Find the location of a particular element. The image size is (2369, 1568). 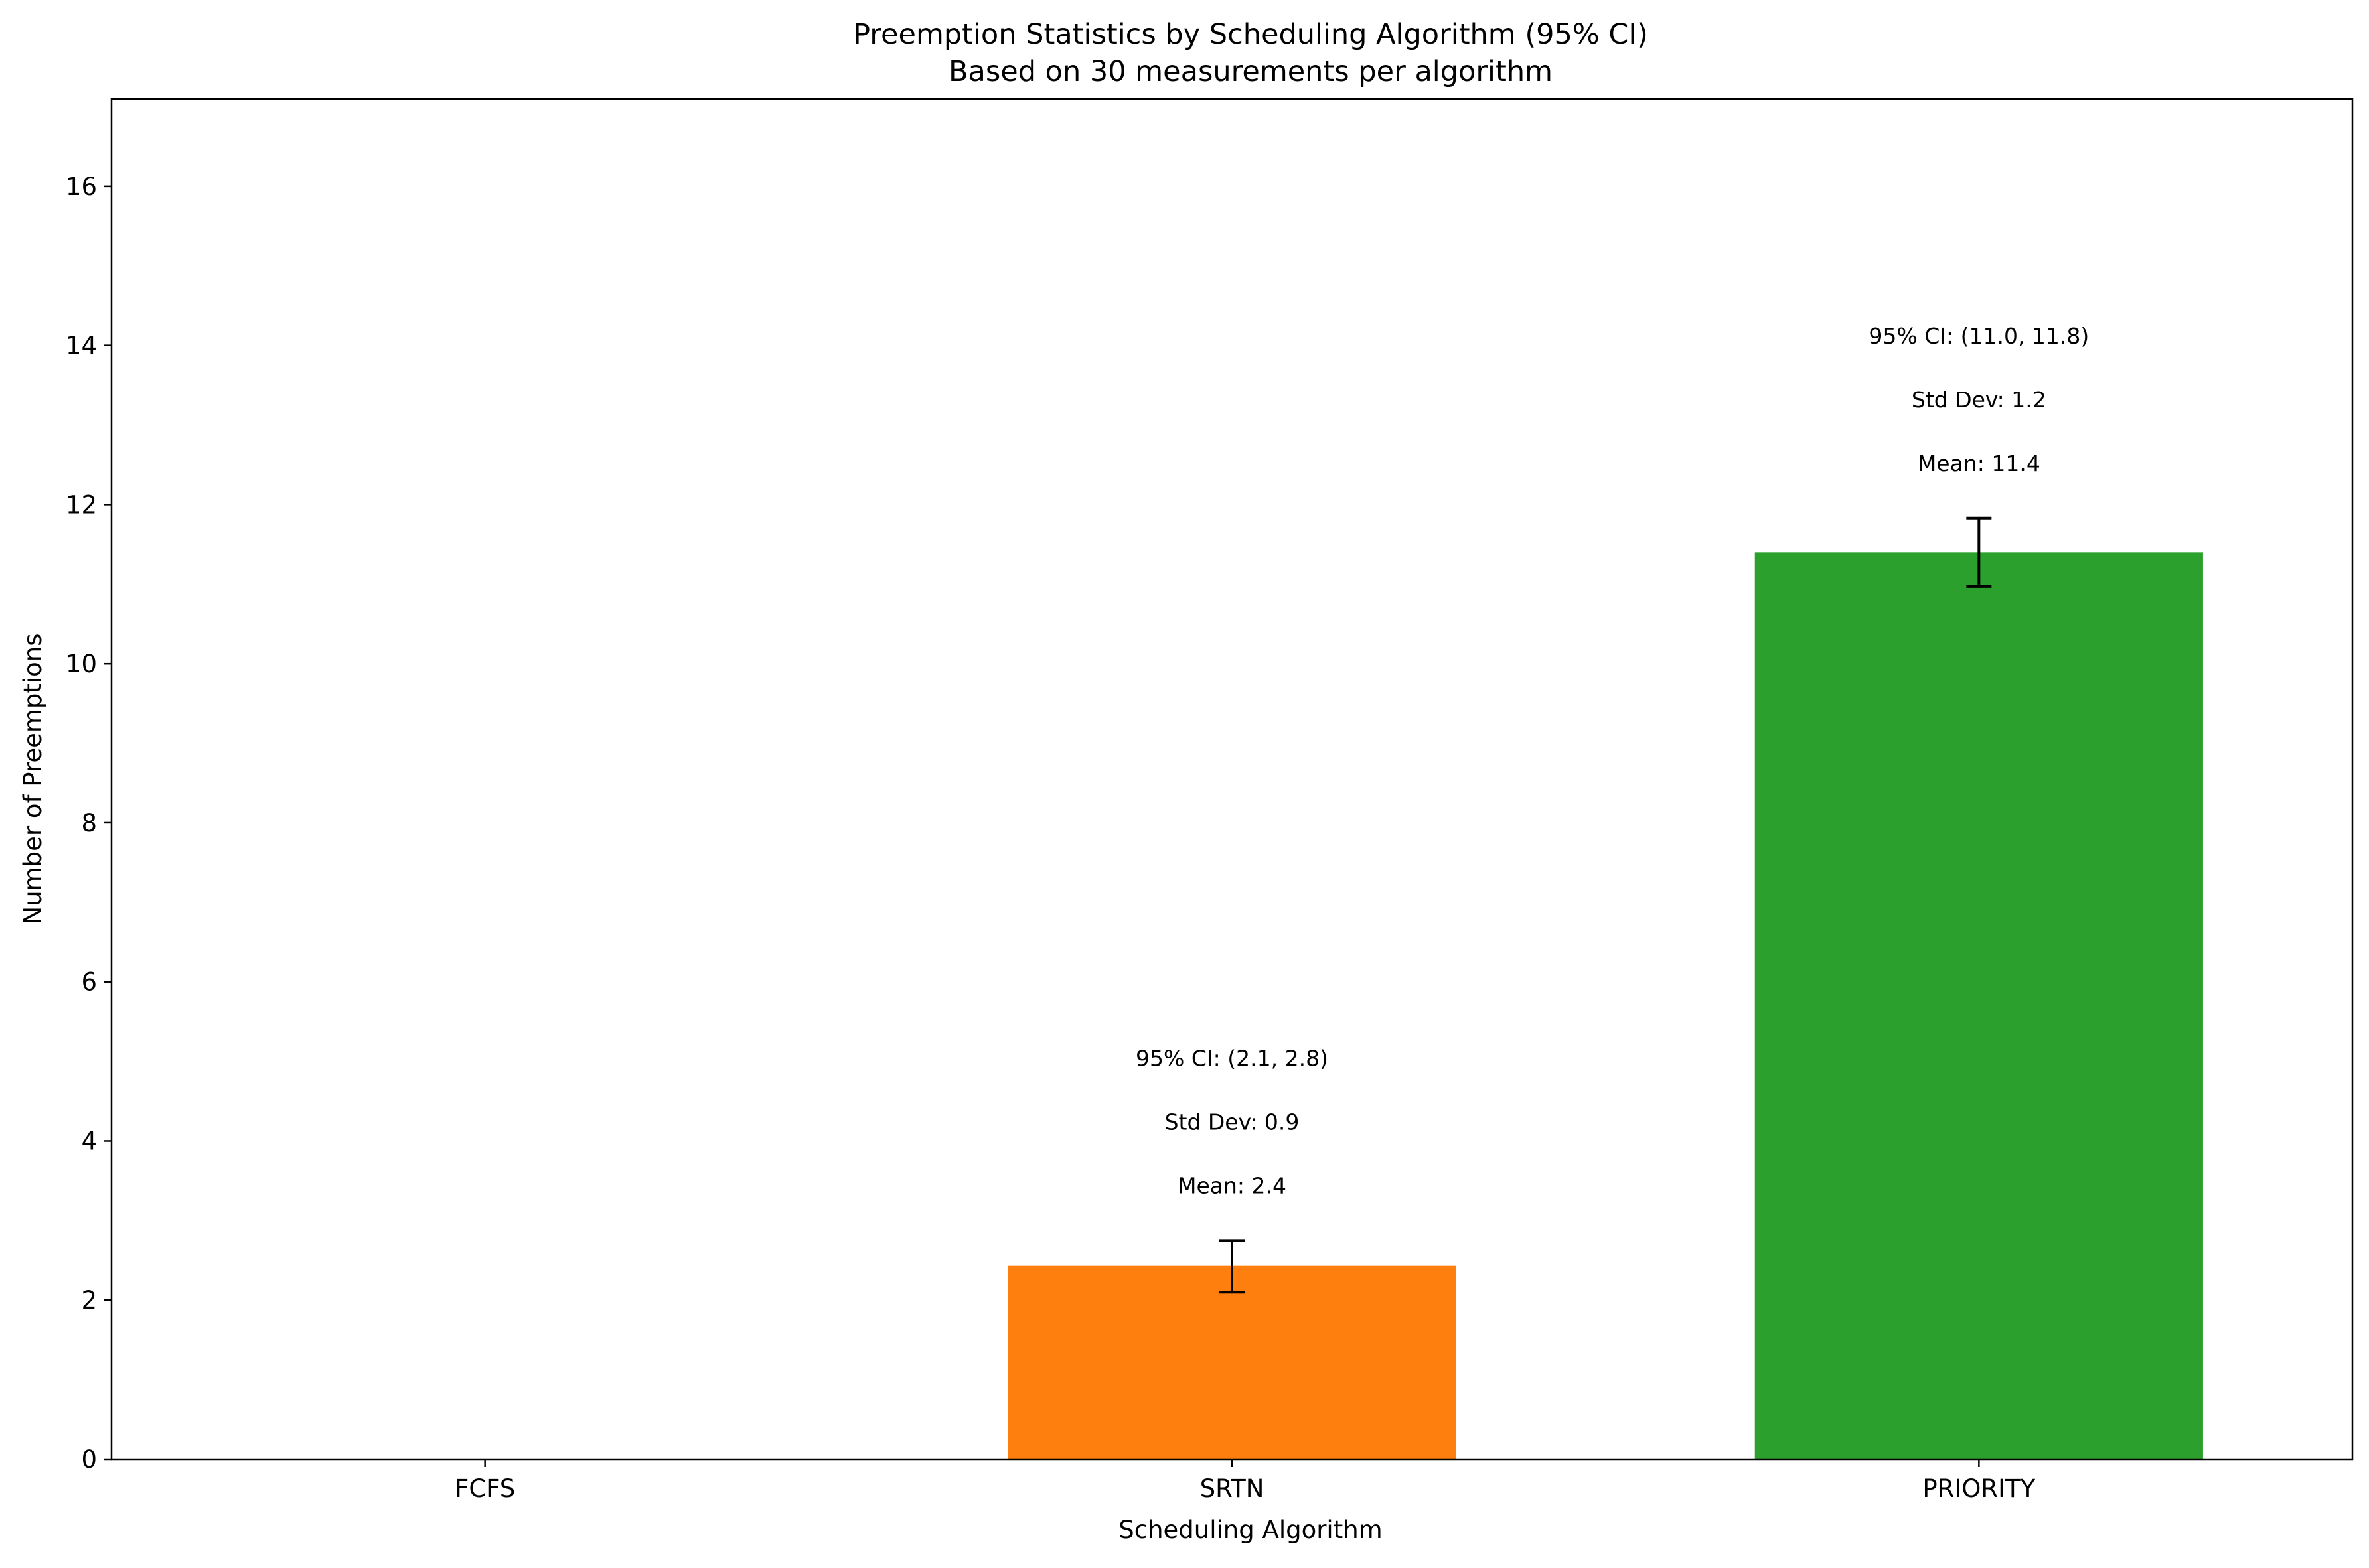

error-bar-srtn is located at coordinates (1232, 1266).